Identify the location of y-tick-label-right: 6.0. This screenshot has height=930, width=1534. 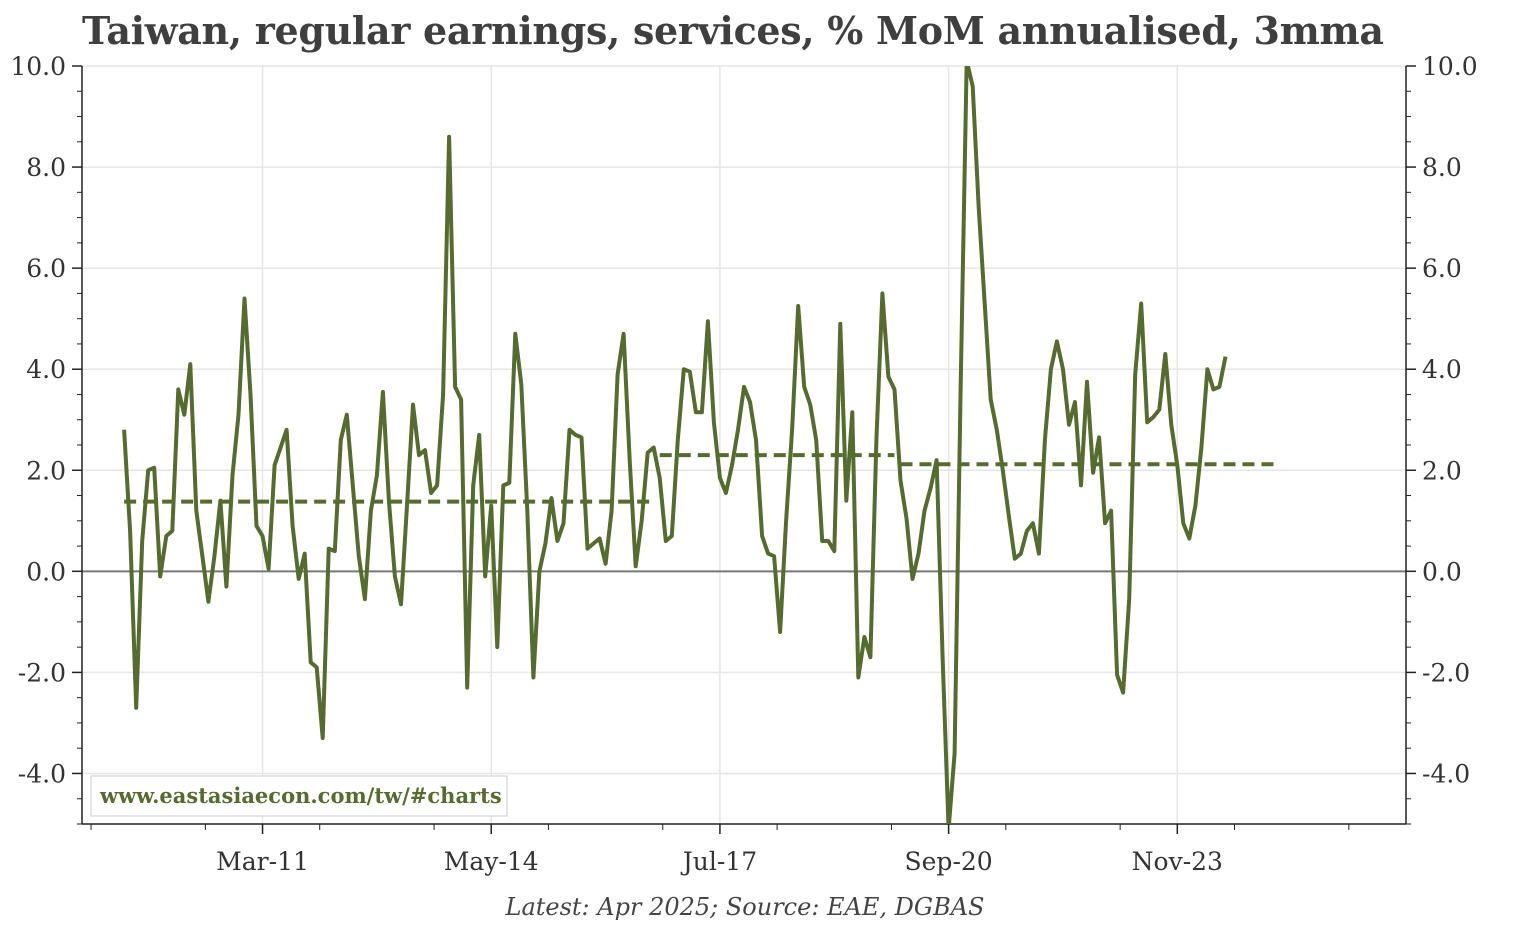
(1442, 268).